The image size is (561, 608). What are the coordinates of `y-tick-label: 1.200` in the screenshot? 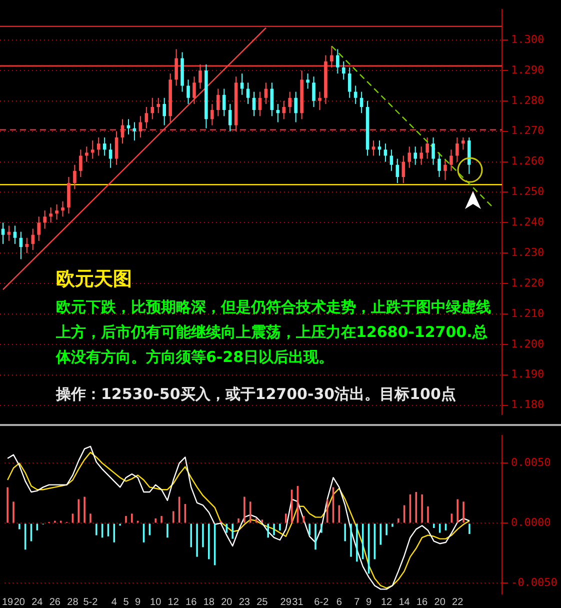 It's located at (527, 343).